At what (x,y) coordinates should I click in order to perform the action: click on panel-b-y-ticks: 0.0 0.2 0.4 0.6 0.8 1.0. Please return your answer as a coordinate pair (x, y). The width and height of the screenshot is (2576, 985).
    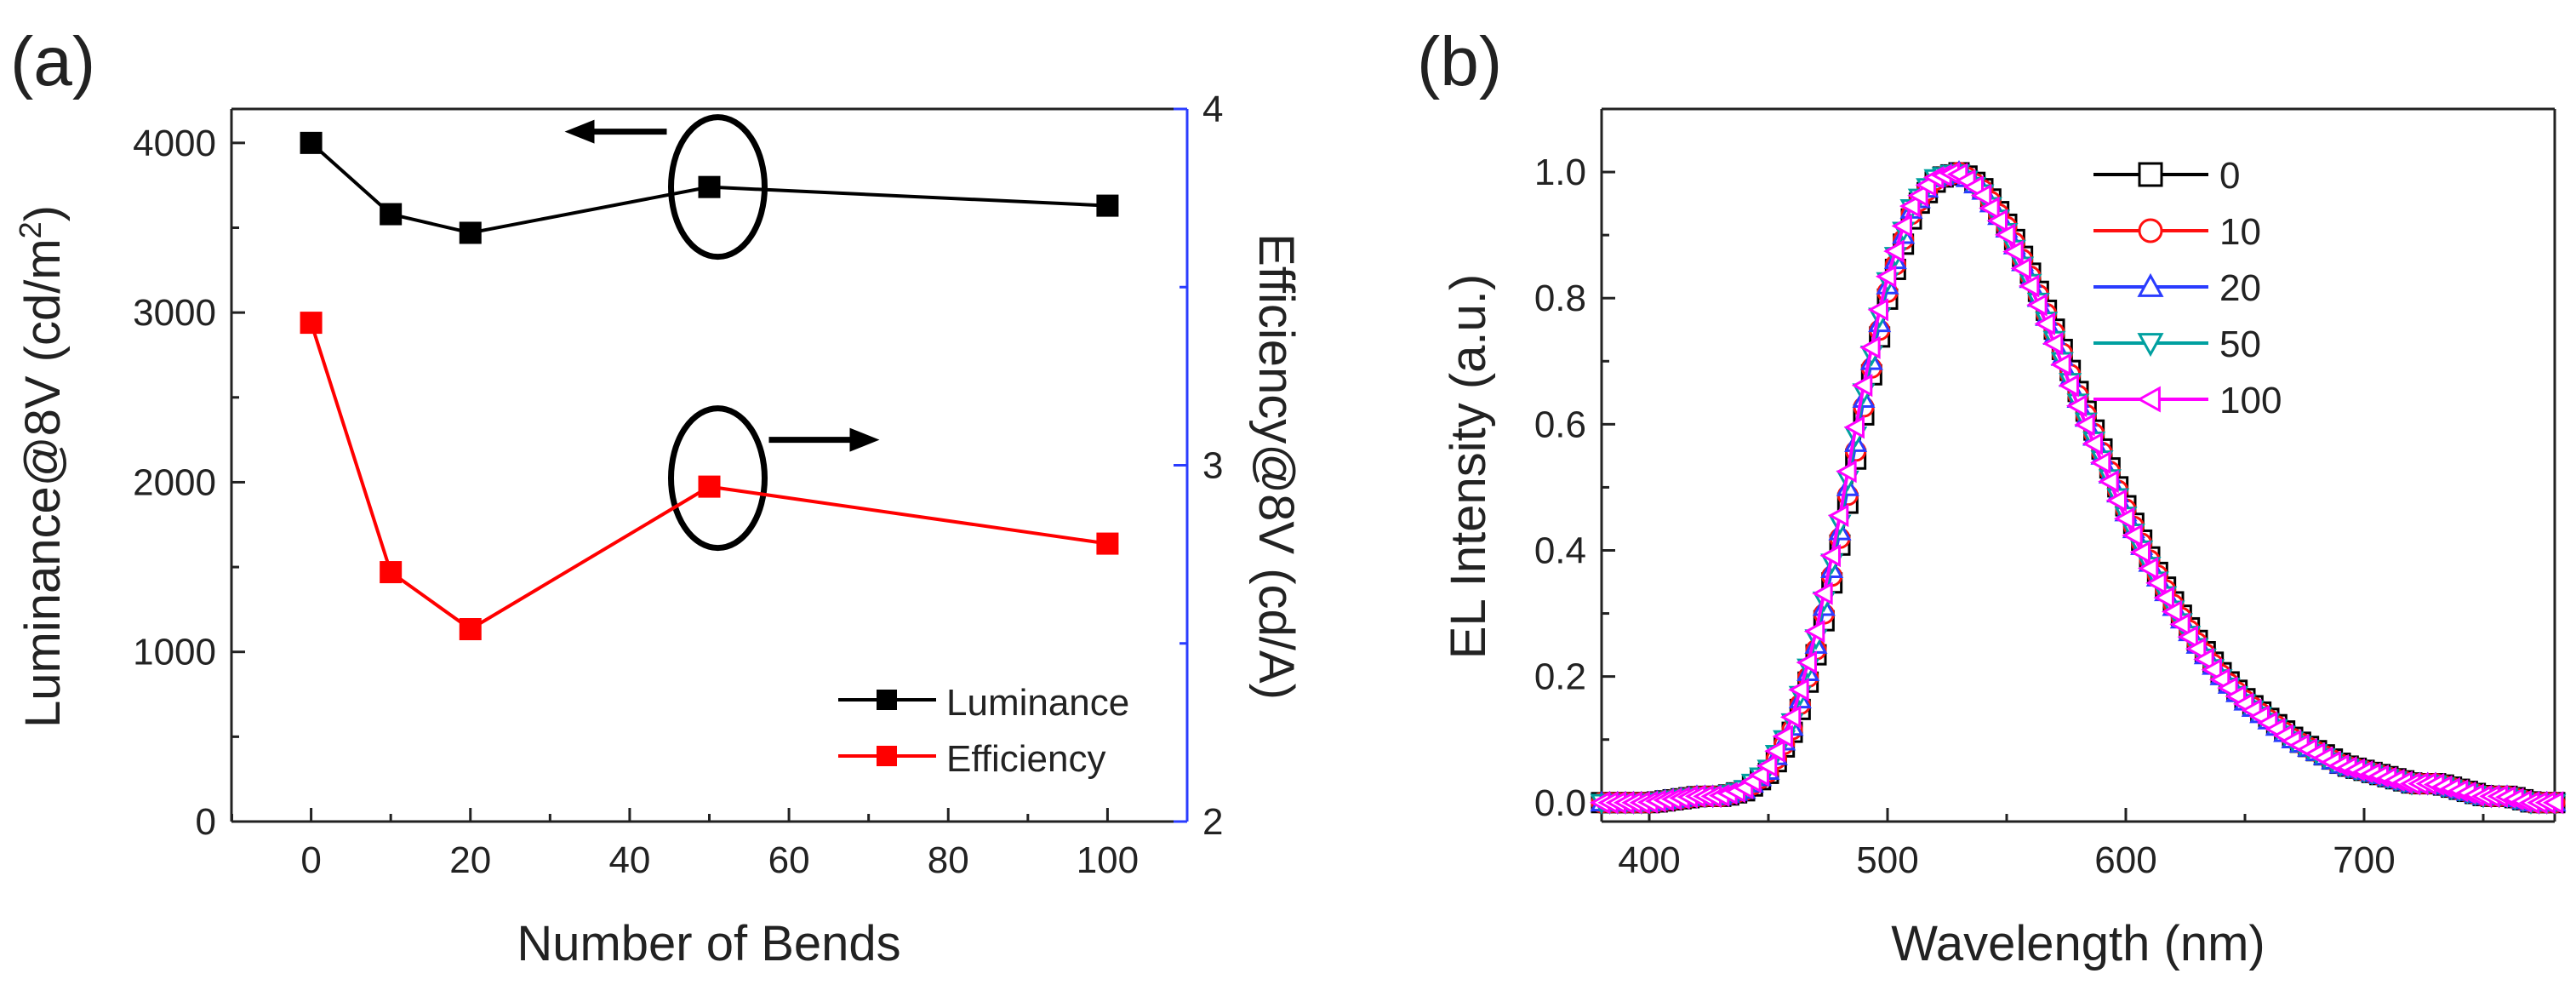
    Looking at the image, I should click on (1574, 488).